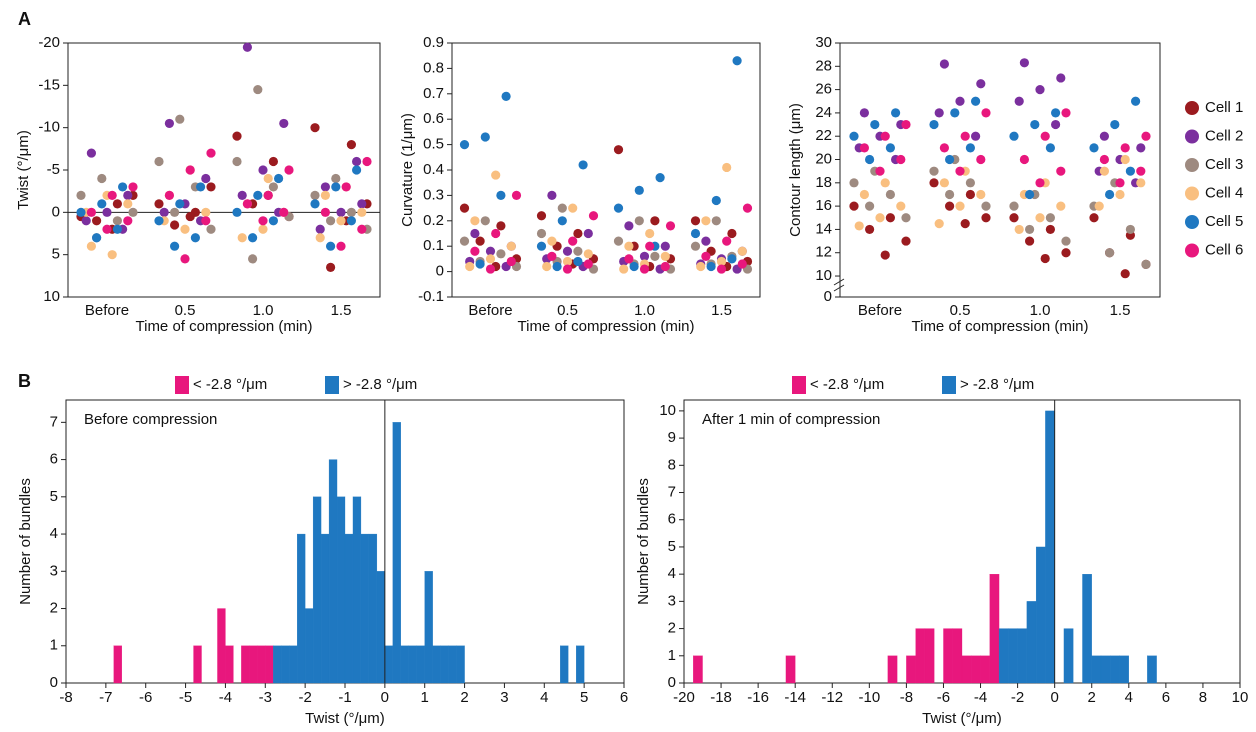 The width and height of the screenshot is (1256, 732). What do you see at coordinates (823, 205) in the screenshot?
I see `y-tick-label: 16` at bounding box center [823, 205].